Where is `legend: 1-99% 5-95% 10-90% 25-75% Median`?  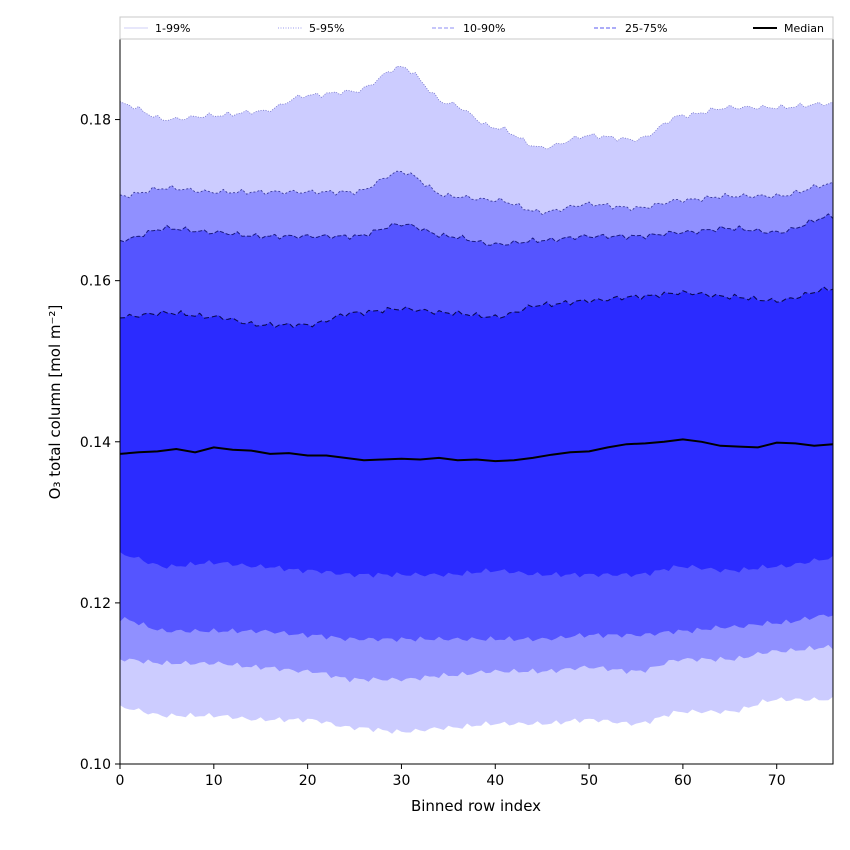
legend: 1-99% 5-95% 10-90% 25-75% Median is located at coordinates (476, 28).